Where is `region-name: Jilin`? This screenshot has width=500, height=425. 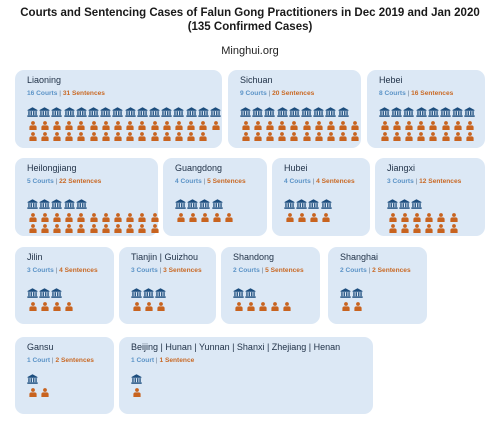 region-name: Jilin is located at coordinates (35, 257).